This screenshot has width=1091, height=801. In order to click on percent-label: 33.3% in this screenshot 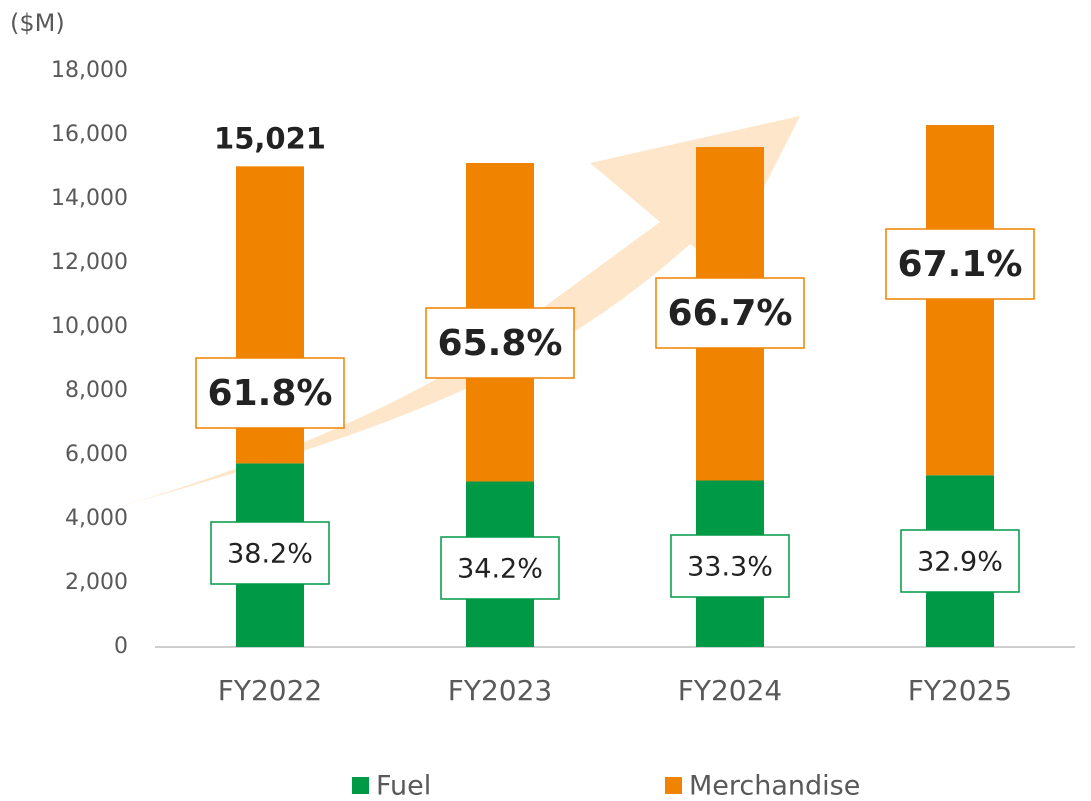, I will do `click(730, 567)`.